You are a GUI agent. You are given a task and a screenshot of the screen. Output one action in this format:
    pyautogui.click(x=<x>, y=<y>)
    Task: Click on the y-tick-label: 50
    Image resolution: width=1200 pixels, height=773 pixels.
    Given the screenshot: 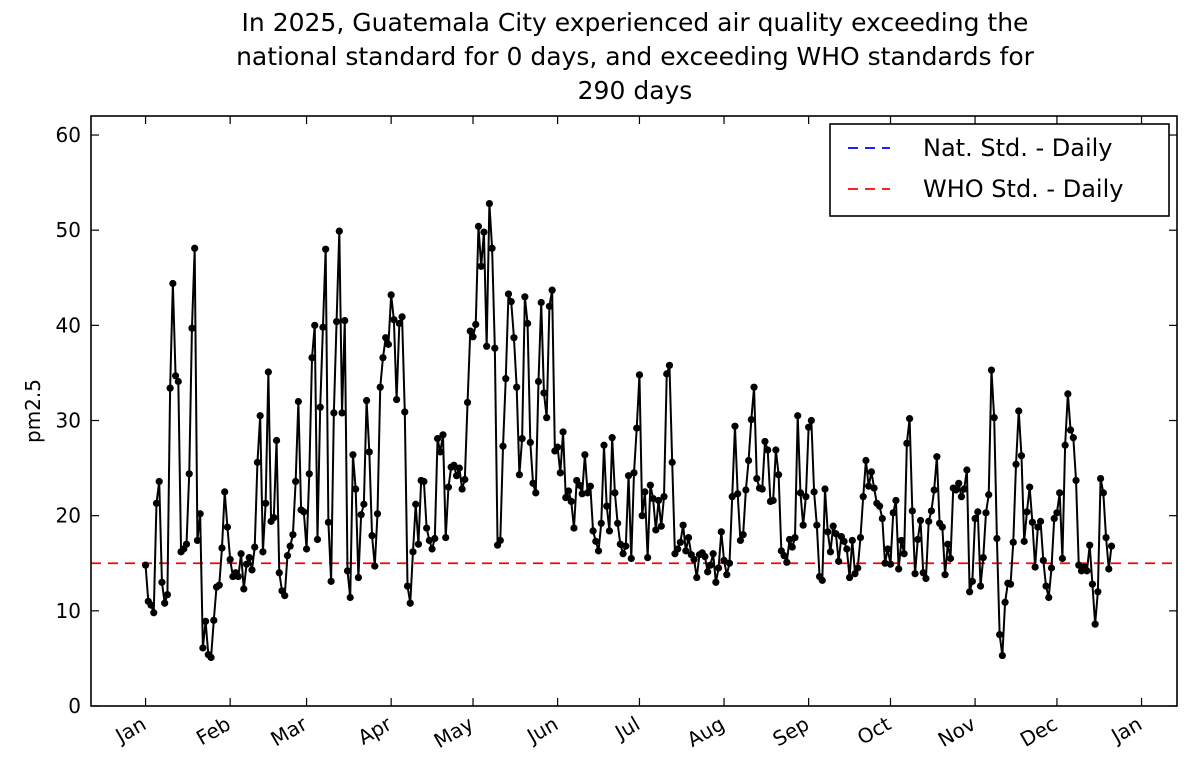 What is the action you would take?
    pyautogui.click(x=68, y=230)
    